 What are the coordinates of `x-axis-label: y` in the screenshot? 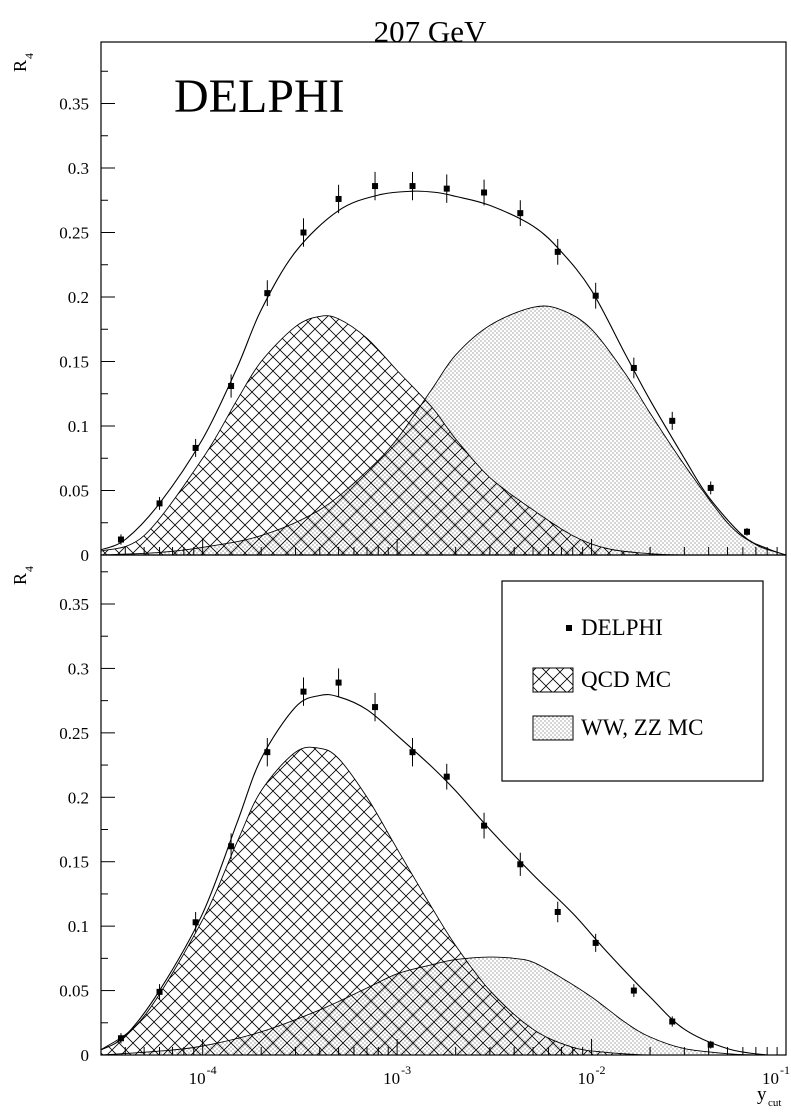 It's located at (762, 1094).